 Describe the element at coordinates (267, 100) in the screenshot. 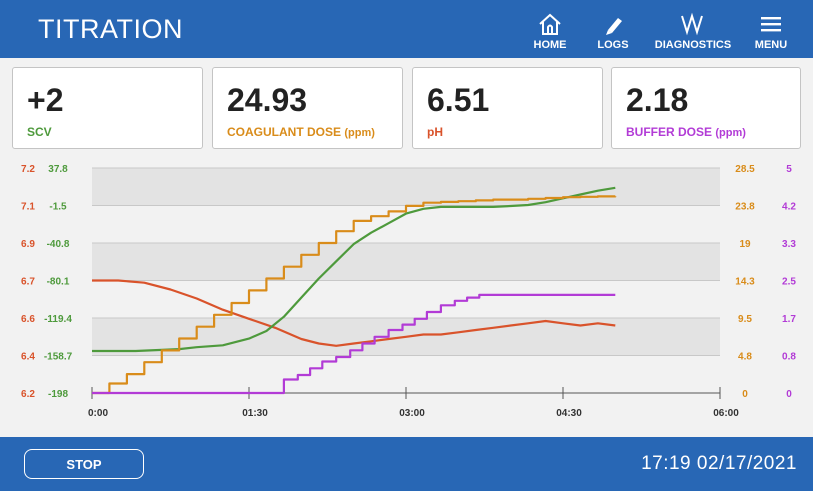

I see `coagulant-dose-value: 24.93` at that location.